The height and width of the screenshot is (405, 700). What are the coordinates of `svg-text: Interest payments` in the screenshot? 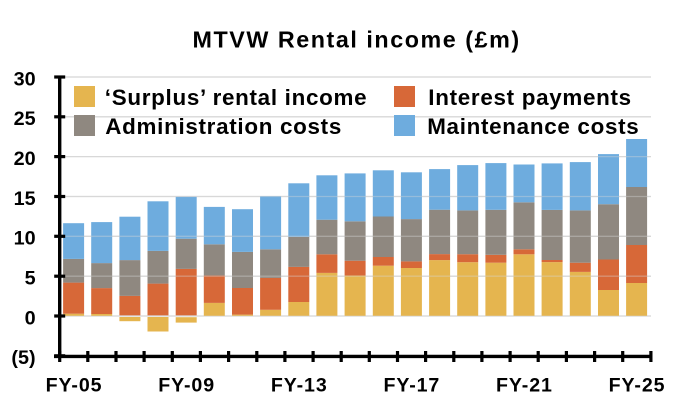 It's located at (530, 97).